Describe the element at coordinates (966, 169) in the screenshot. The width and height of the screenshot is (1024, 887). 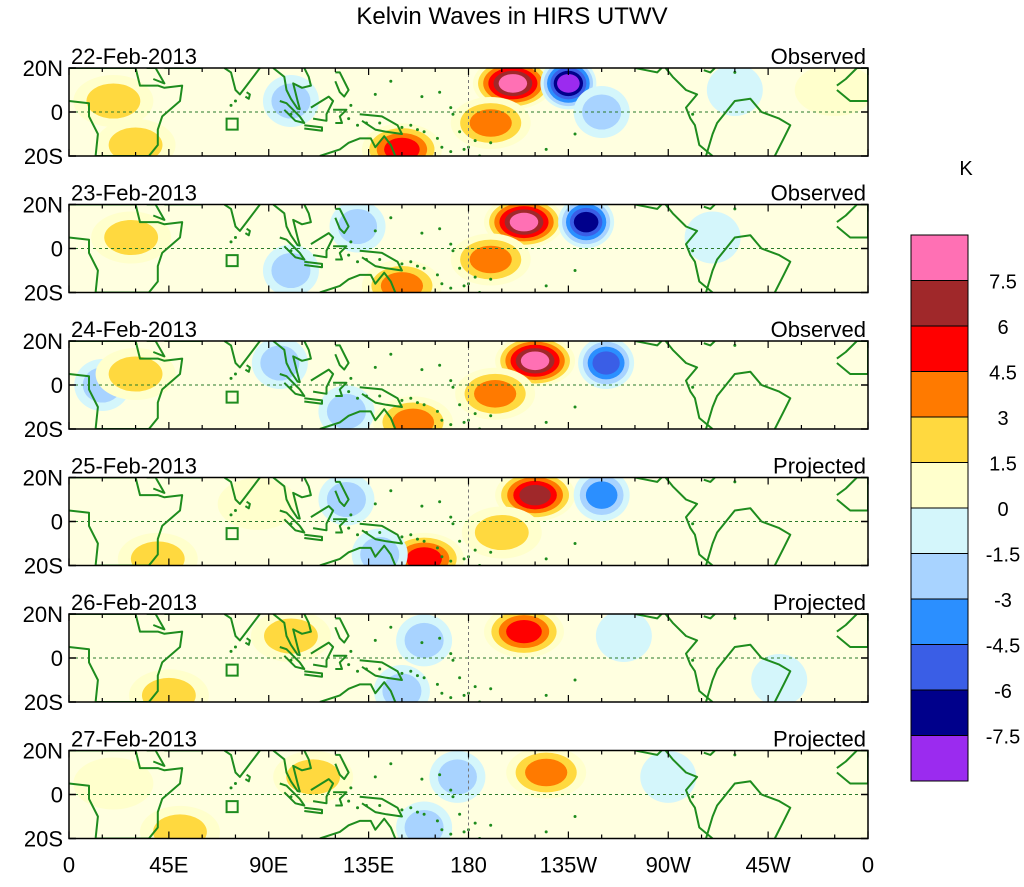
I see `colorbar-unit: K` at that location.